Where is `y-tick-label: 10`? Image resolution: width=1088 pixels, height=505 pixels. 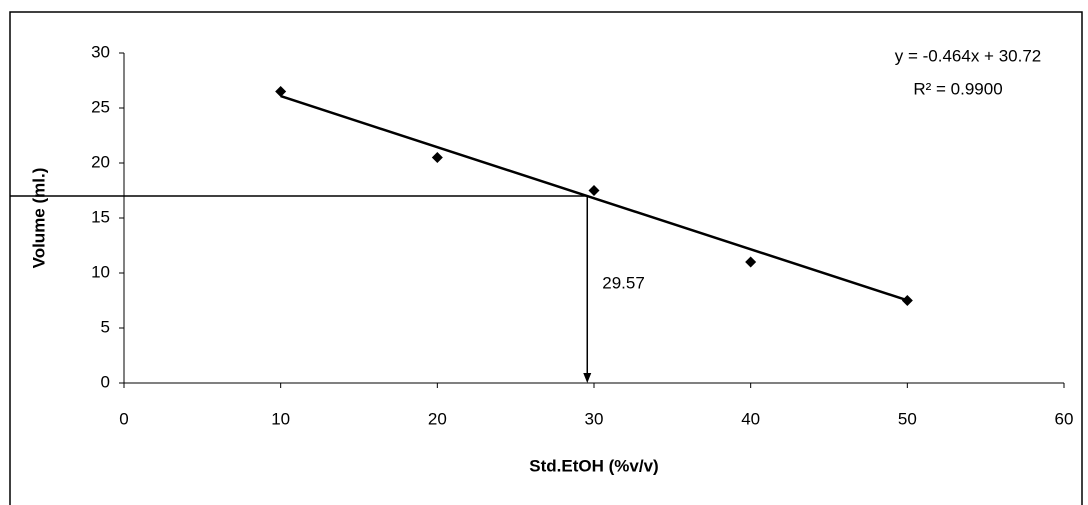 y-tick-label: 10 is located at coordinates (100, 271).